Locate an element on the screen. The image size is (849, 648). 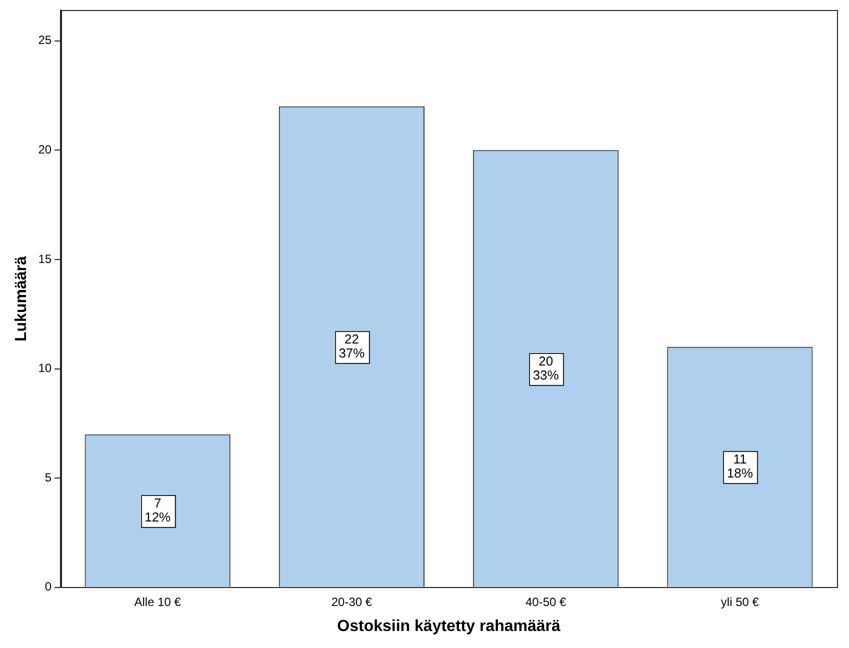
data-label: 20 33% is located at coordinates (546, 367).